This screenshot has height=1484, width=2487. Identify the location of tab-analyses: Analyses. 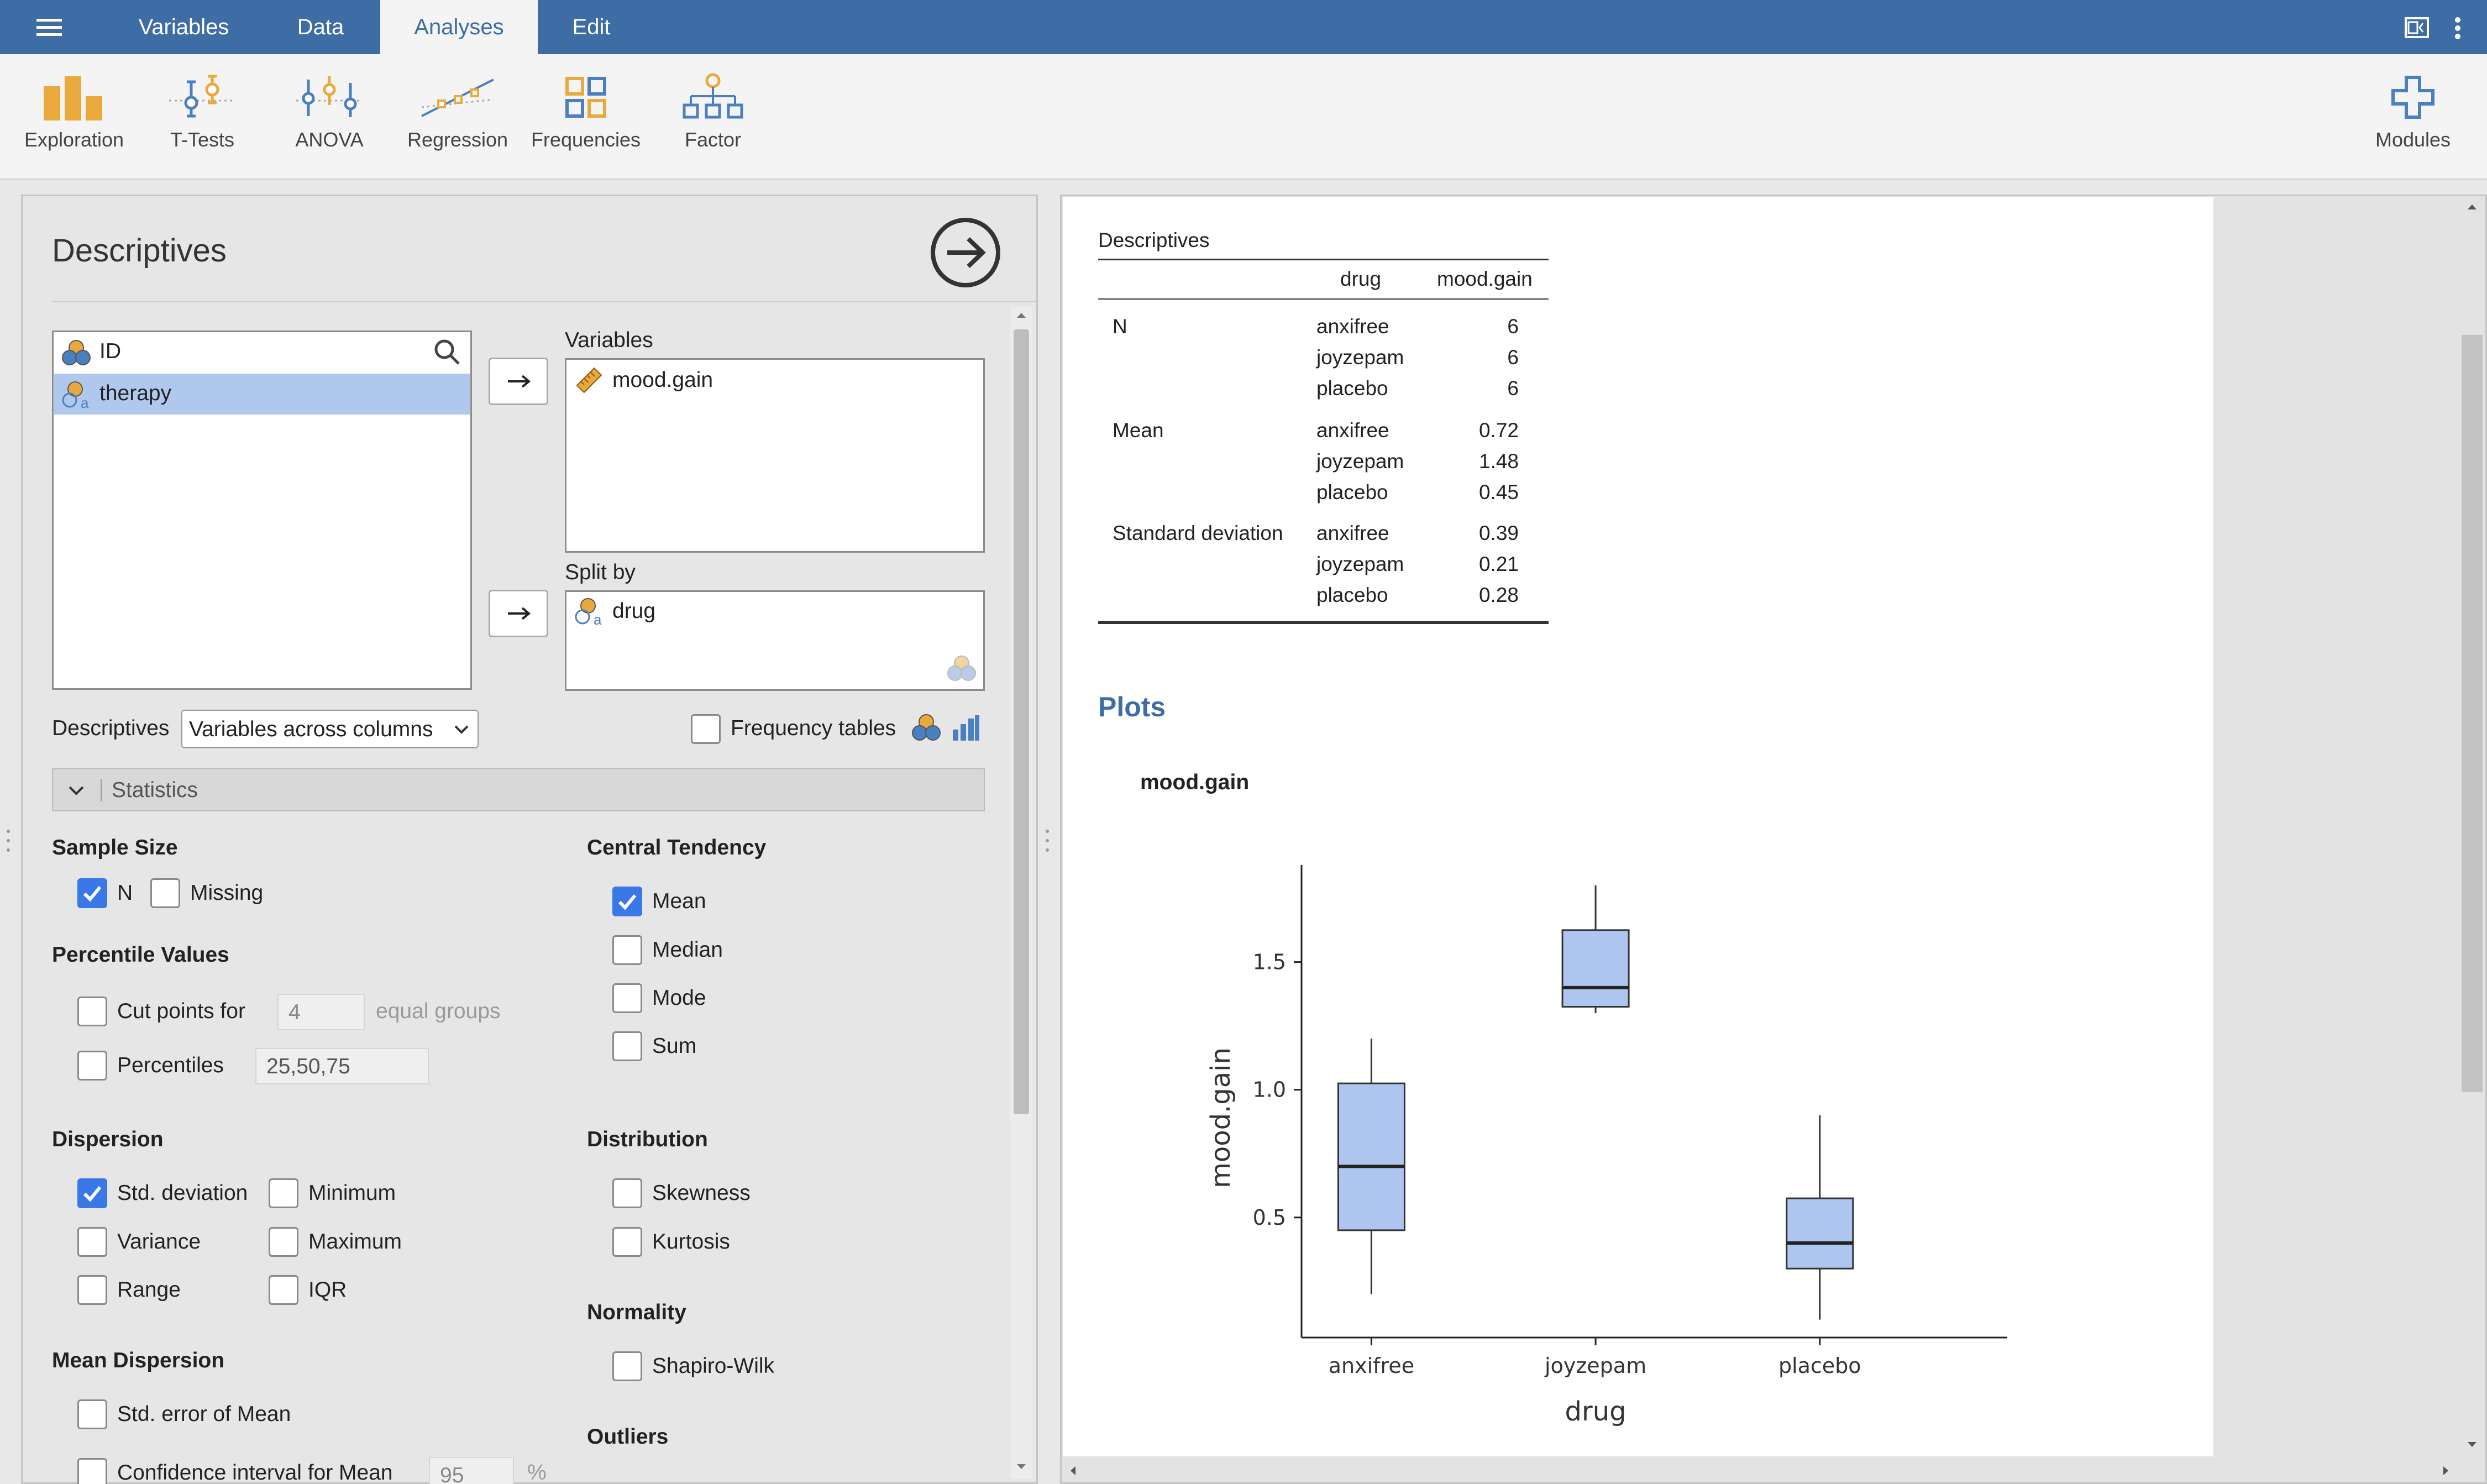
(459, 27).